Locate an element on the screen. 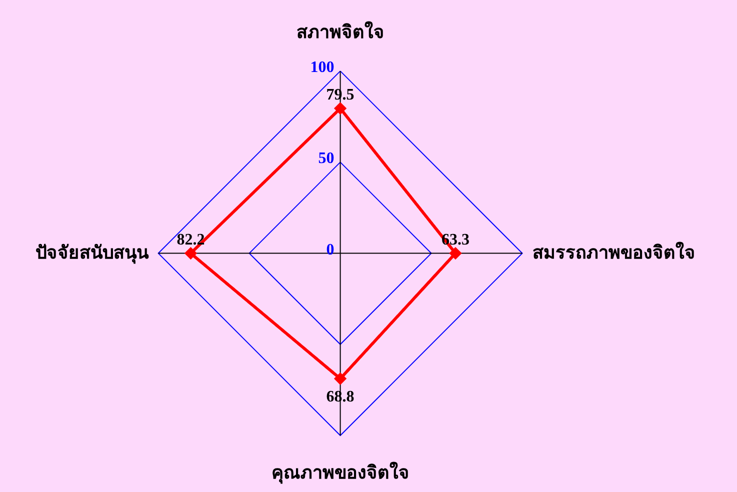  y-tick-label: 50 is located at coordinates (326, 159).